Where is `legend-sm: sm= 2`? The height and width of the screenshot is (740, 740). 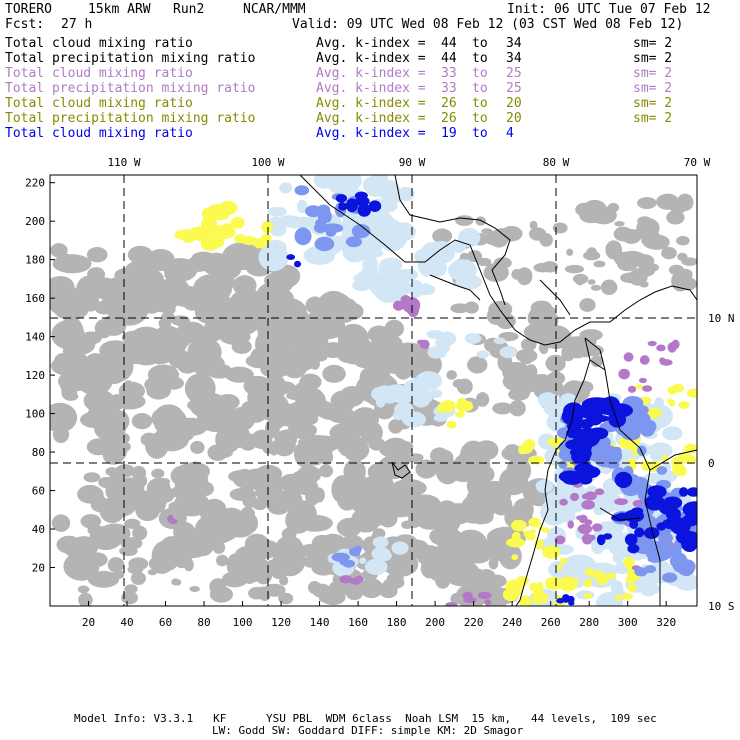 legend-sm: sm= 2 is located at coordinates (653, 73).